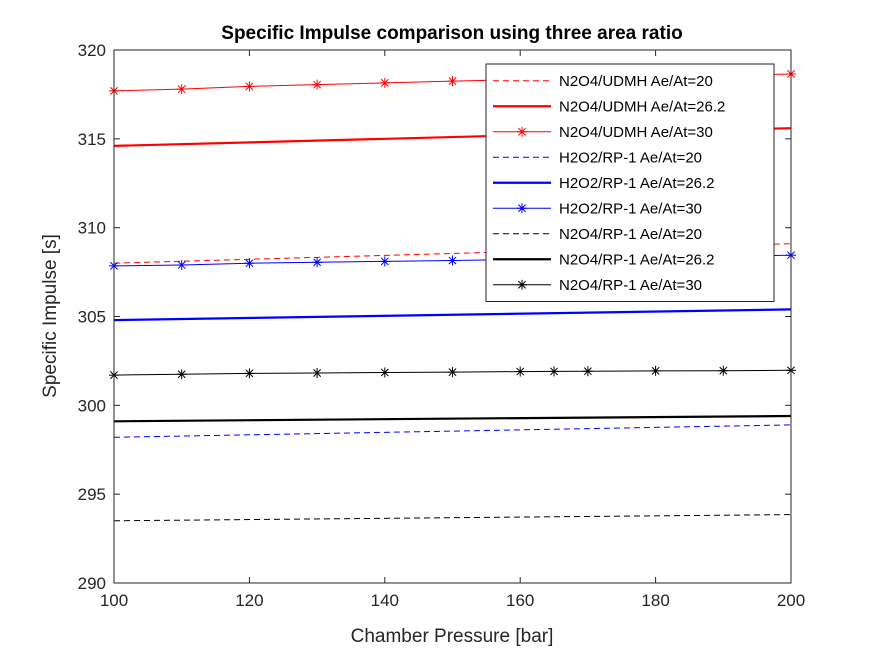  I want to click on legend-item-1: N2O4/UDMH Ae/At=20, so click(603, 81).